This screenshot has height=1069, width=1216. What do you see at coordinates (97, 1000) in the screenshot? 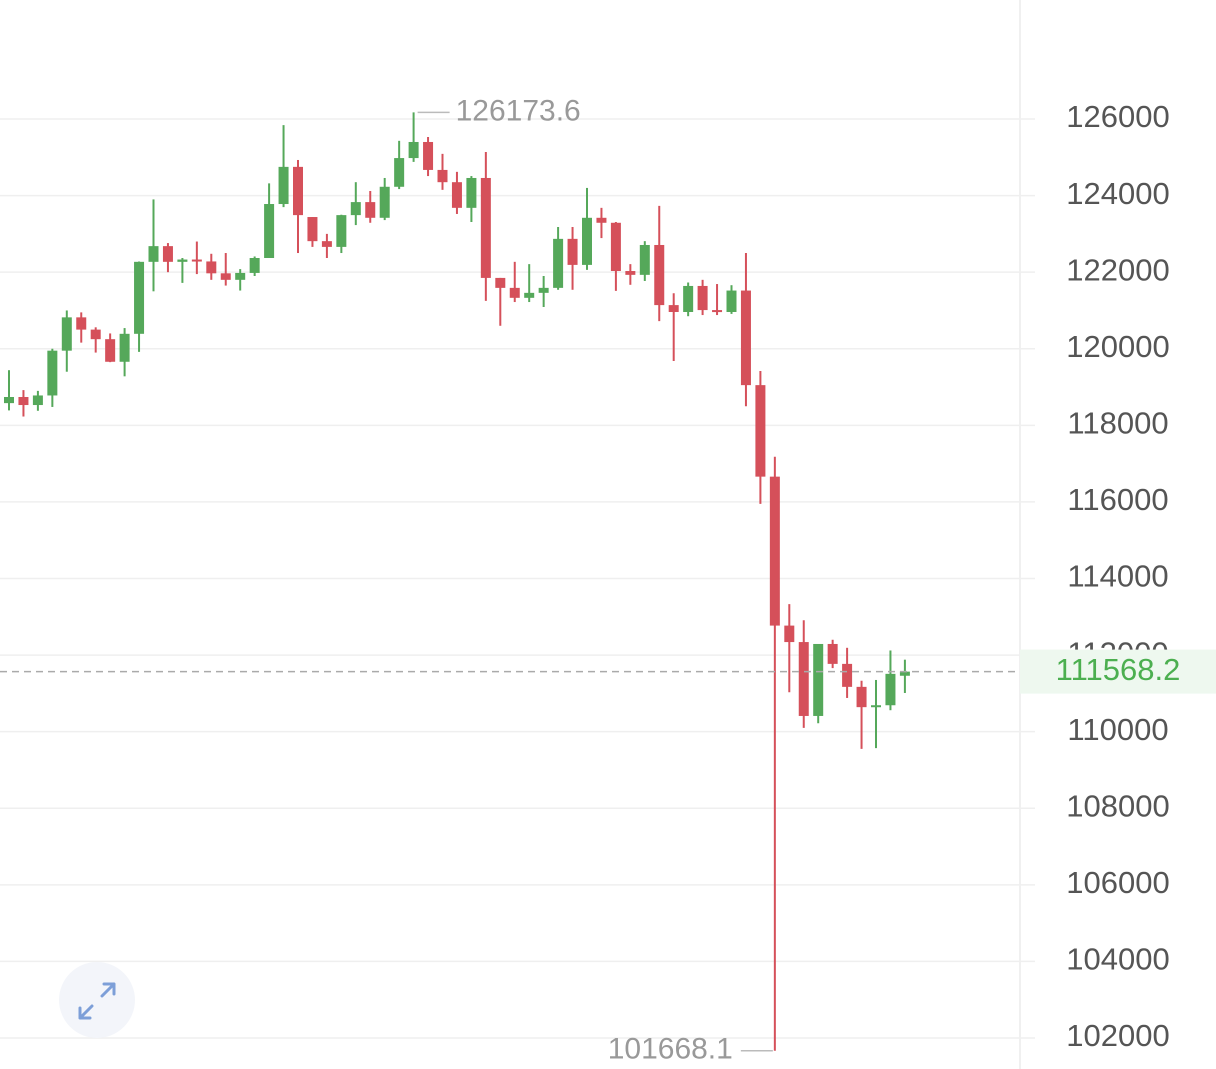
I see `expand-button` at bounding box center [97, 1000].